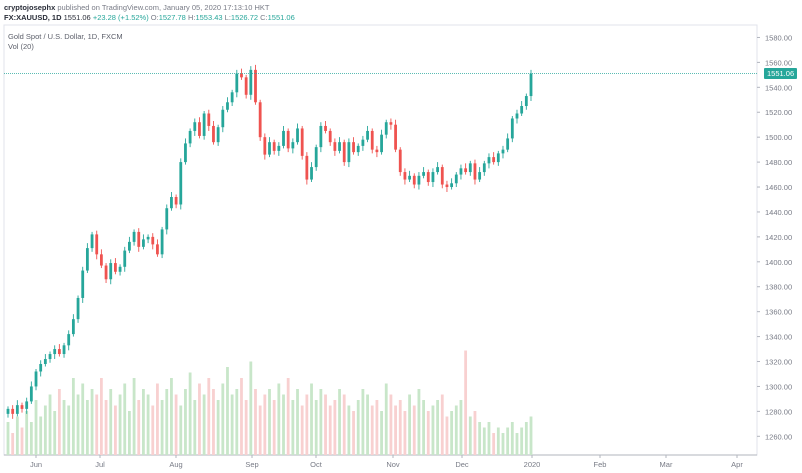 The image size is (802, 473). What do you see at coordinates (175, 464) in the screenshot?
I see `x-tick-label: Aug` at bounding box center [175, 464].